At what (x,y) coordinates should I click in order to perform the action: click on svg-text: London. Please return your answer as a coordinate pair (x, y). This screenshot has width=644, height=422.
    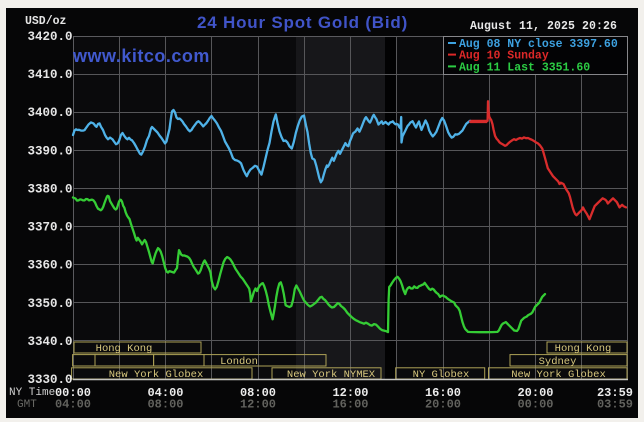
    Looking at the image, I should click on (239, 362).